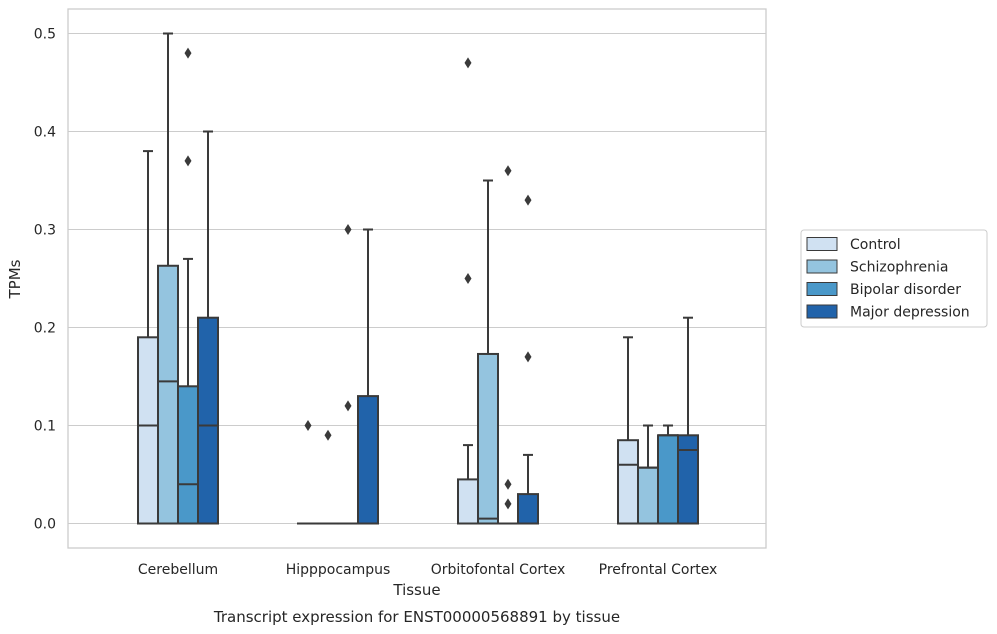 This screenshot has width=997, height=634. What do you see at coordinates (899, 268) in the screenshot?
I see `legend-label: Schizophrenia` at bounding box center [899, 268].